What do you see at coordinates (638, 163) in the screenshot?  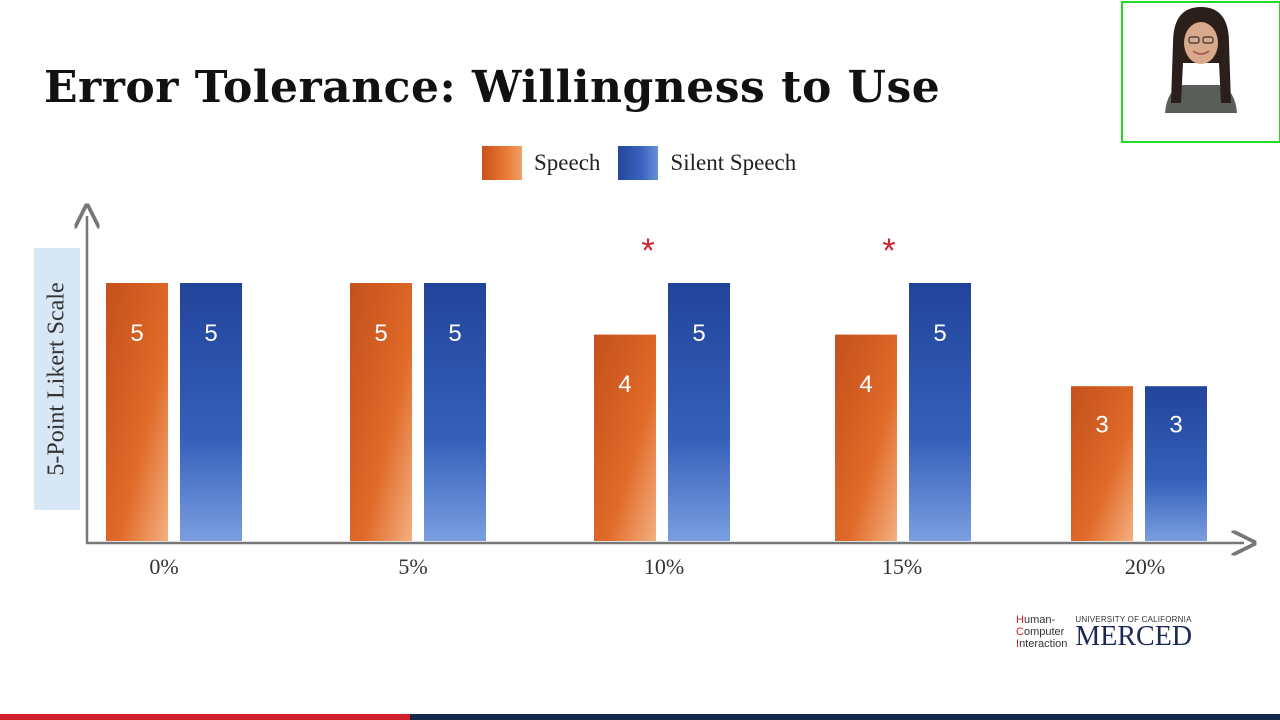 I see `legend-swatch-silent-speech` at bounding box center [638, 163].